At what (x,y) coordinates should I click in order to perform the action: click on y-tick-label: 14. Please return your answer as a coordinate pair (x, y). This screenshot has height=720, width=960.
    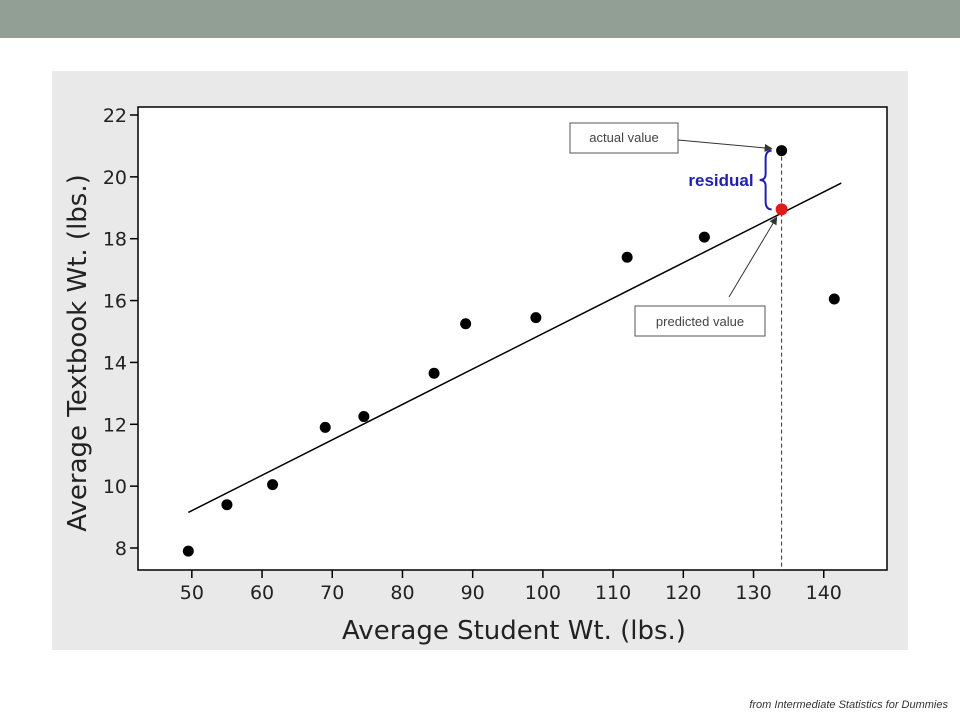
    Looking at the image, I should click on (115, 363).